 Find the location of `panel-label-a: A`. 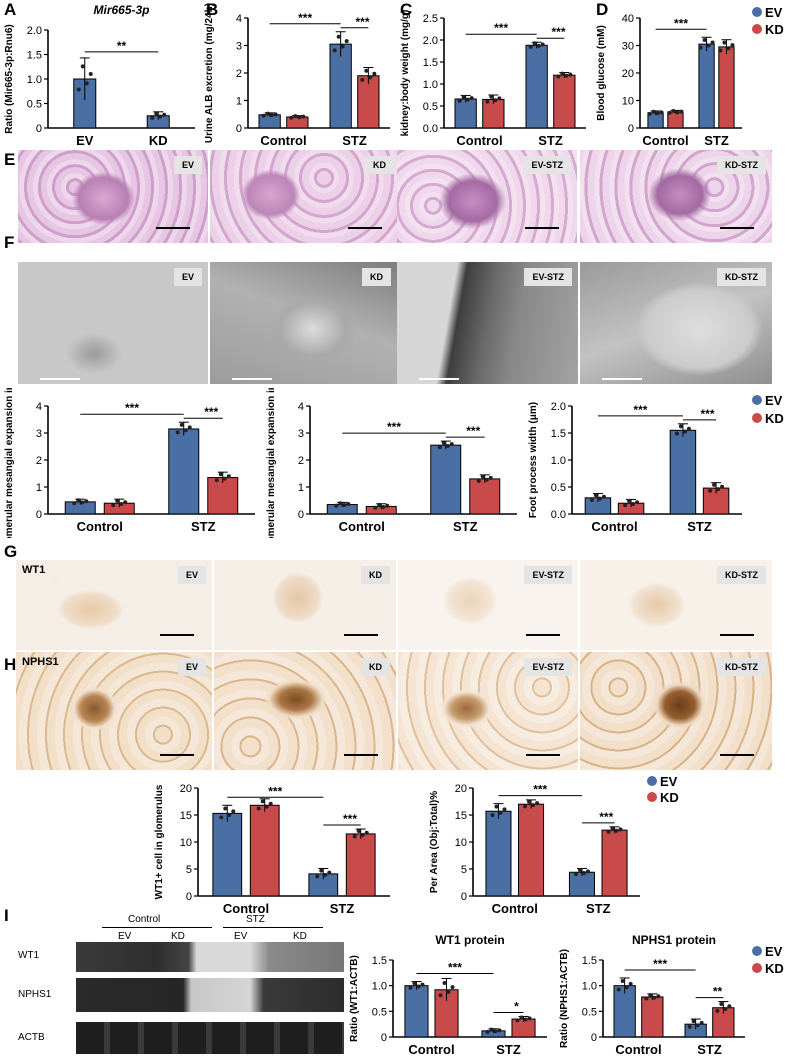

panel-label-a: A is located at coordinates (10, 9).